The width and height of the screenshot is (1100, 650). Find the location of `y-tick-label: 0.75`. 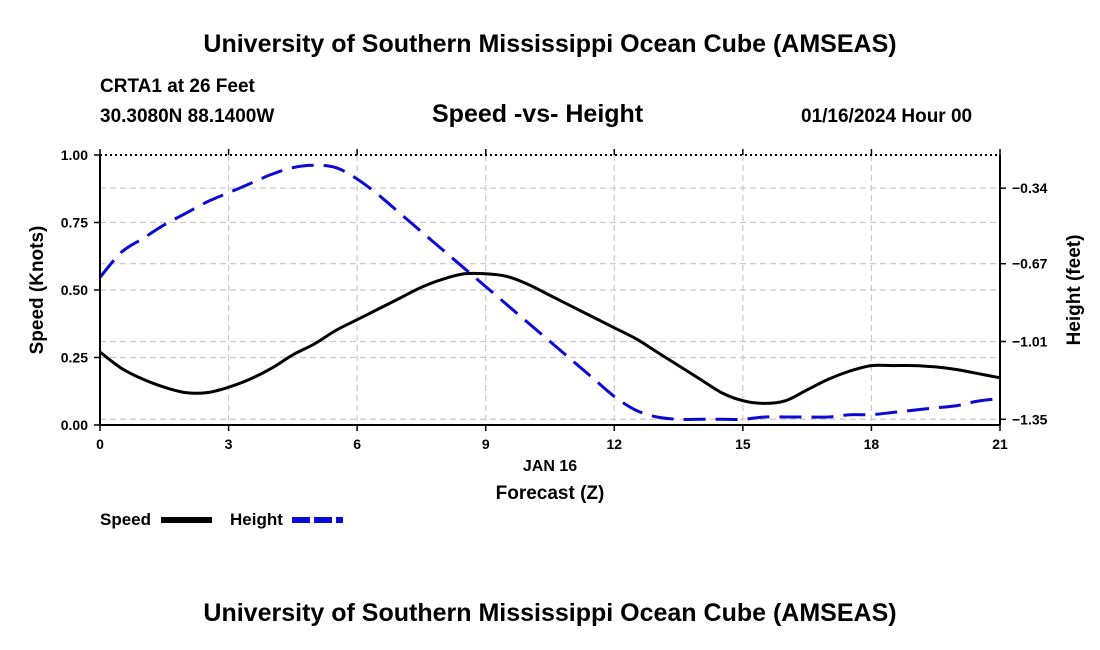

y-tick-label: 0.75 is located at coordinates (74, 223).